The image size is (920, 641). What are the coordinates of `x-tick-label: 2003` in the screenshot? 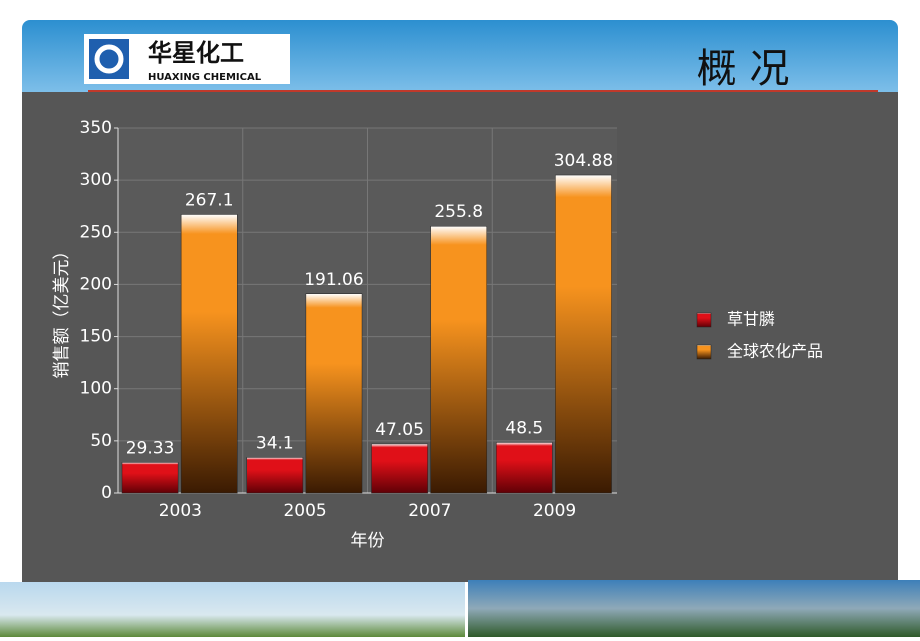 It's located at (180, 511).